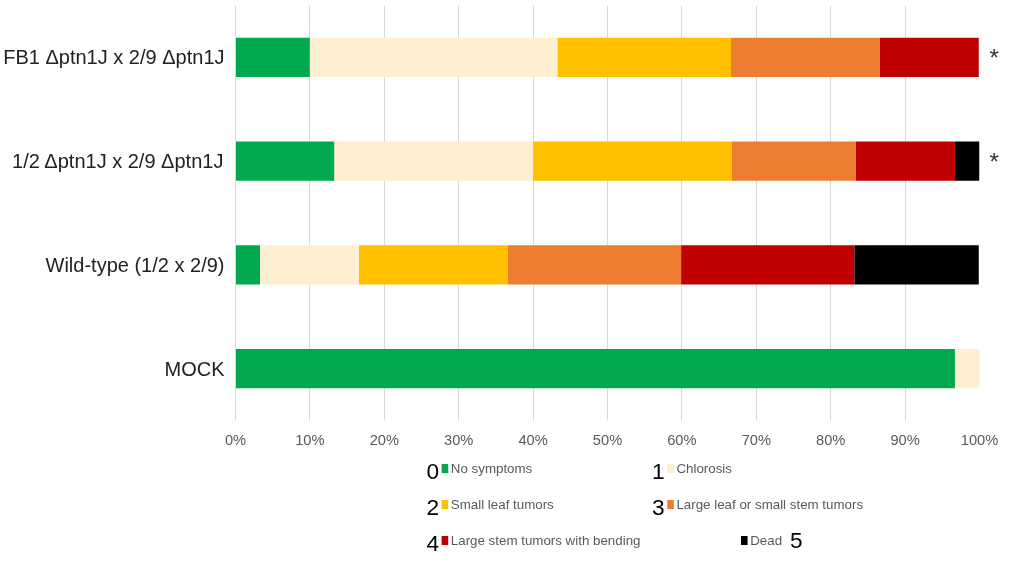 Image resolution: width=1009 pixels, height=569 pixels. Describe the element at coordinates (433, 507) in the screenshot. I see `text: 2` at that location.